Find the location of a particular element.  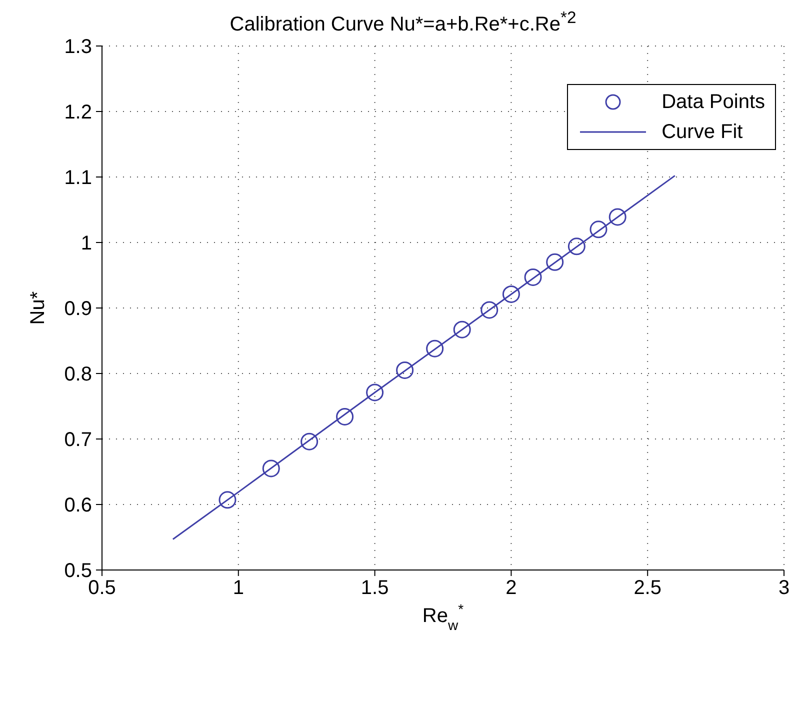

x-tick-label: 1 is located at coordinates (238, 588).